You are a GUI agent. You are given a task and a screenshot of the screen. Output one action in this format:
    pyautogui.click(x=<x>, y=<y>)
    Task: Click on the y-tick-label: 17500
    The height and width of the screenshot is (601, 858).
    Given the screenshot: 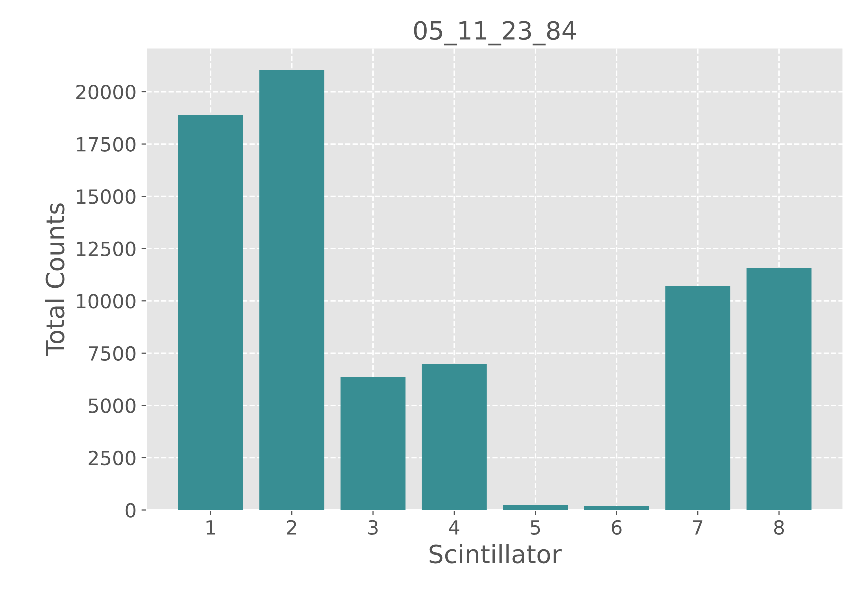 What is the action you would take?
    pyautogui.click(x=106, y=144)
    